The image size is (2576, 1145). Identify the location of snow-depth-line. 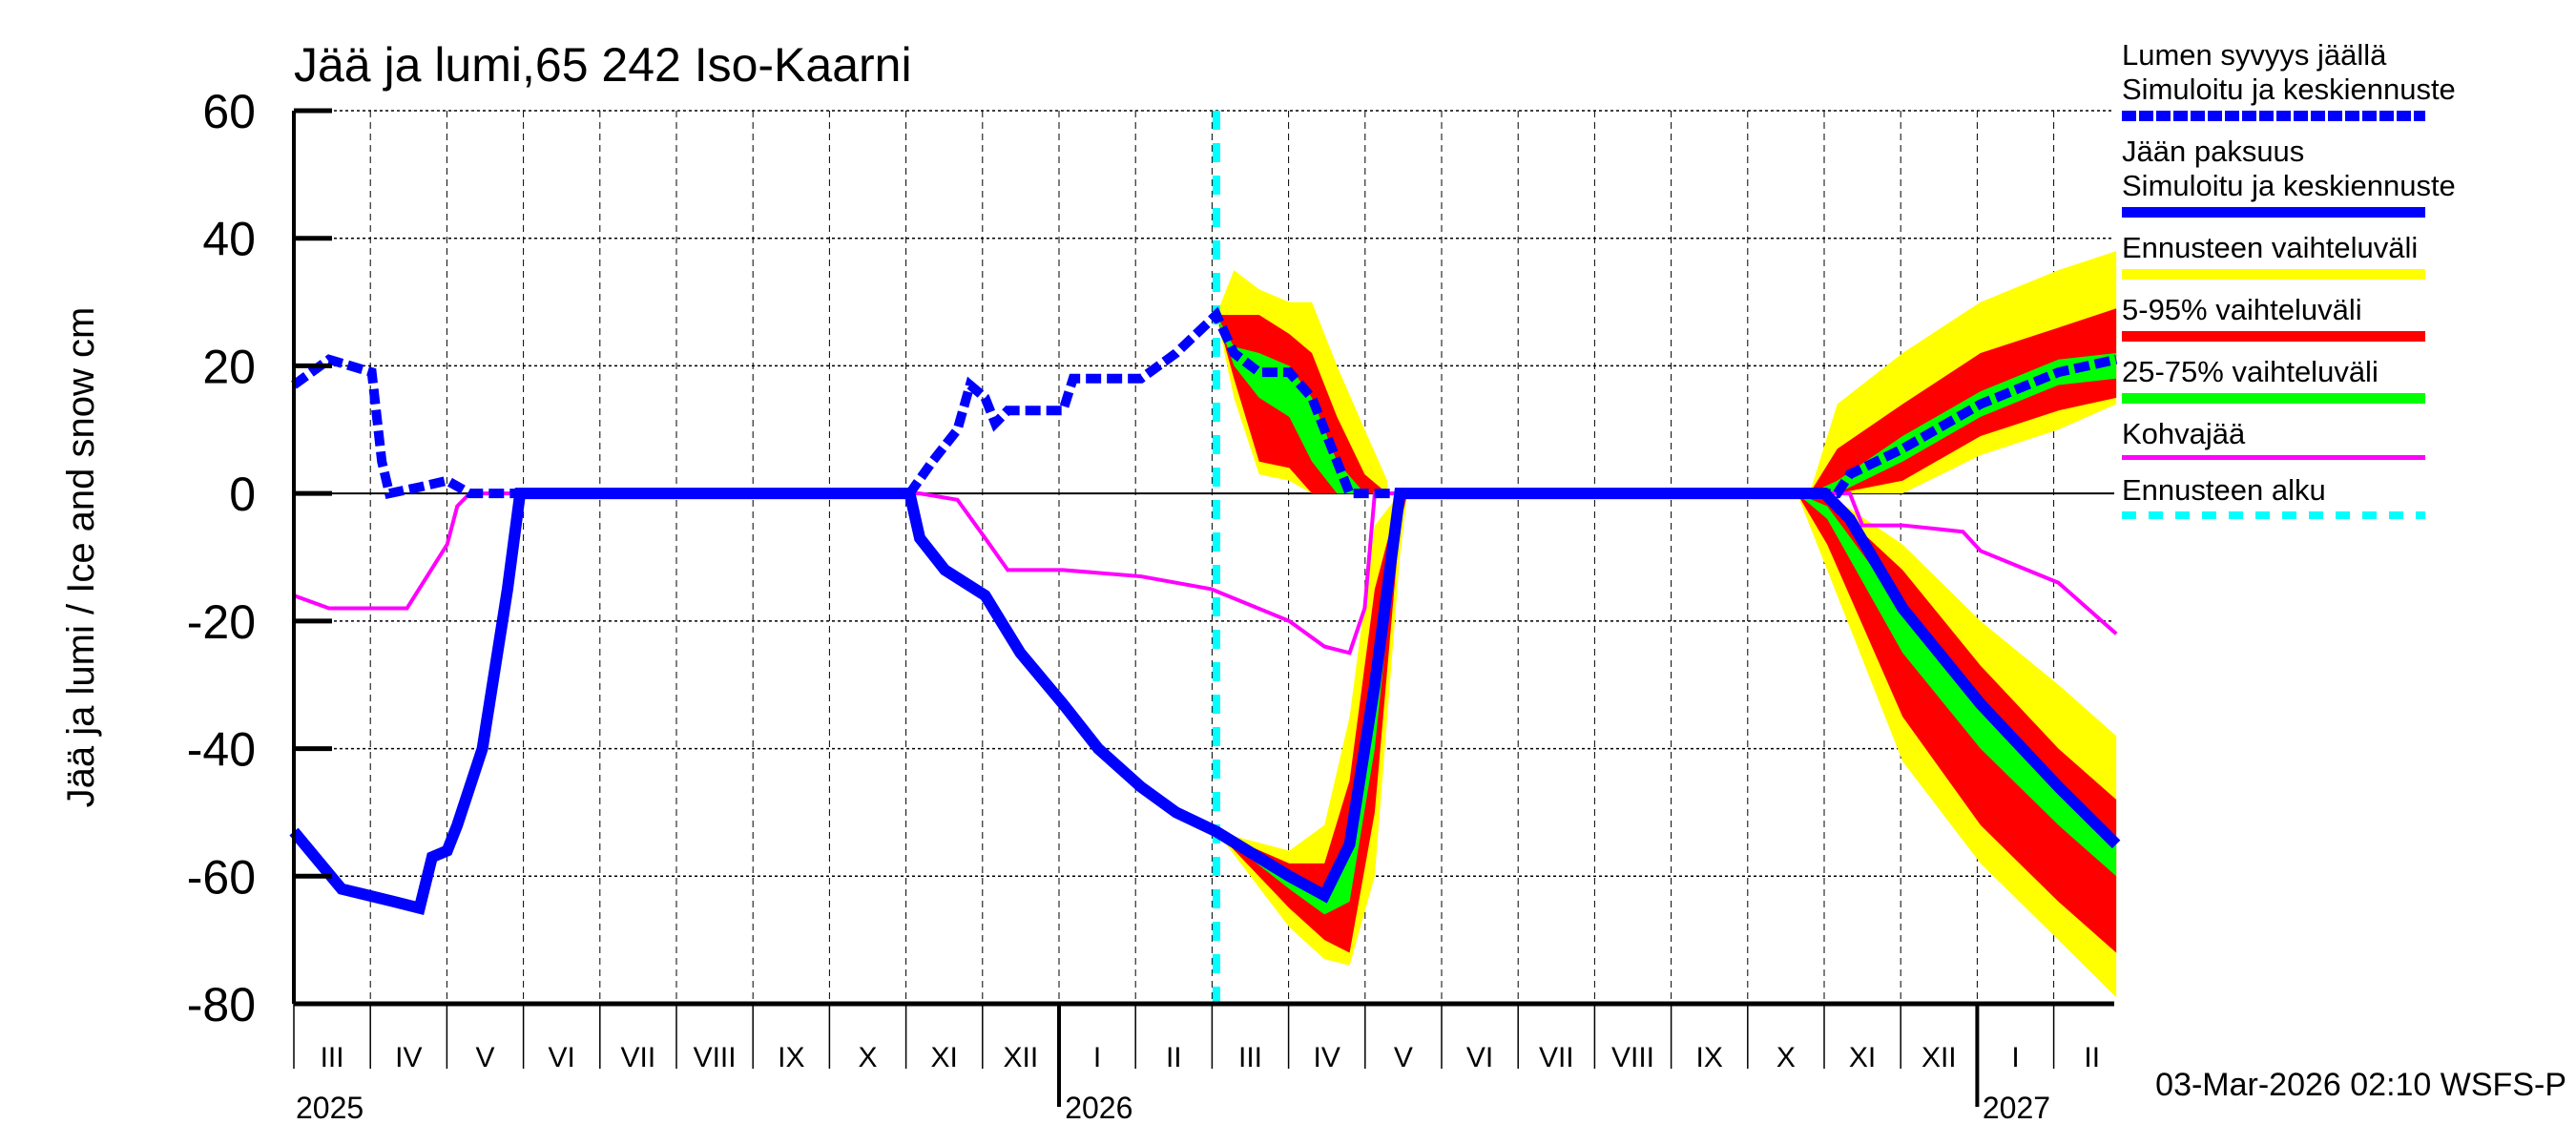
(1204, 403).